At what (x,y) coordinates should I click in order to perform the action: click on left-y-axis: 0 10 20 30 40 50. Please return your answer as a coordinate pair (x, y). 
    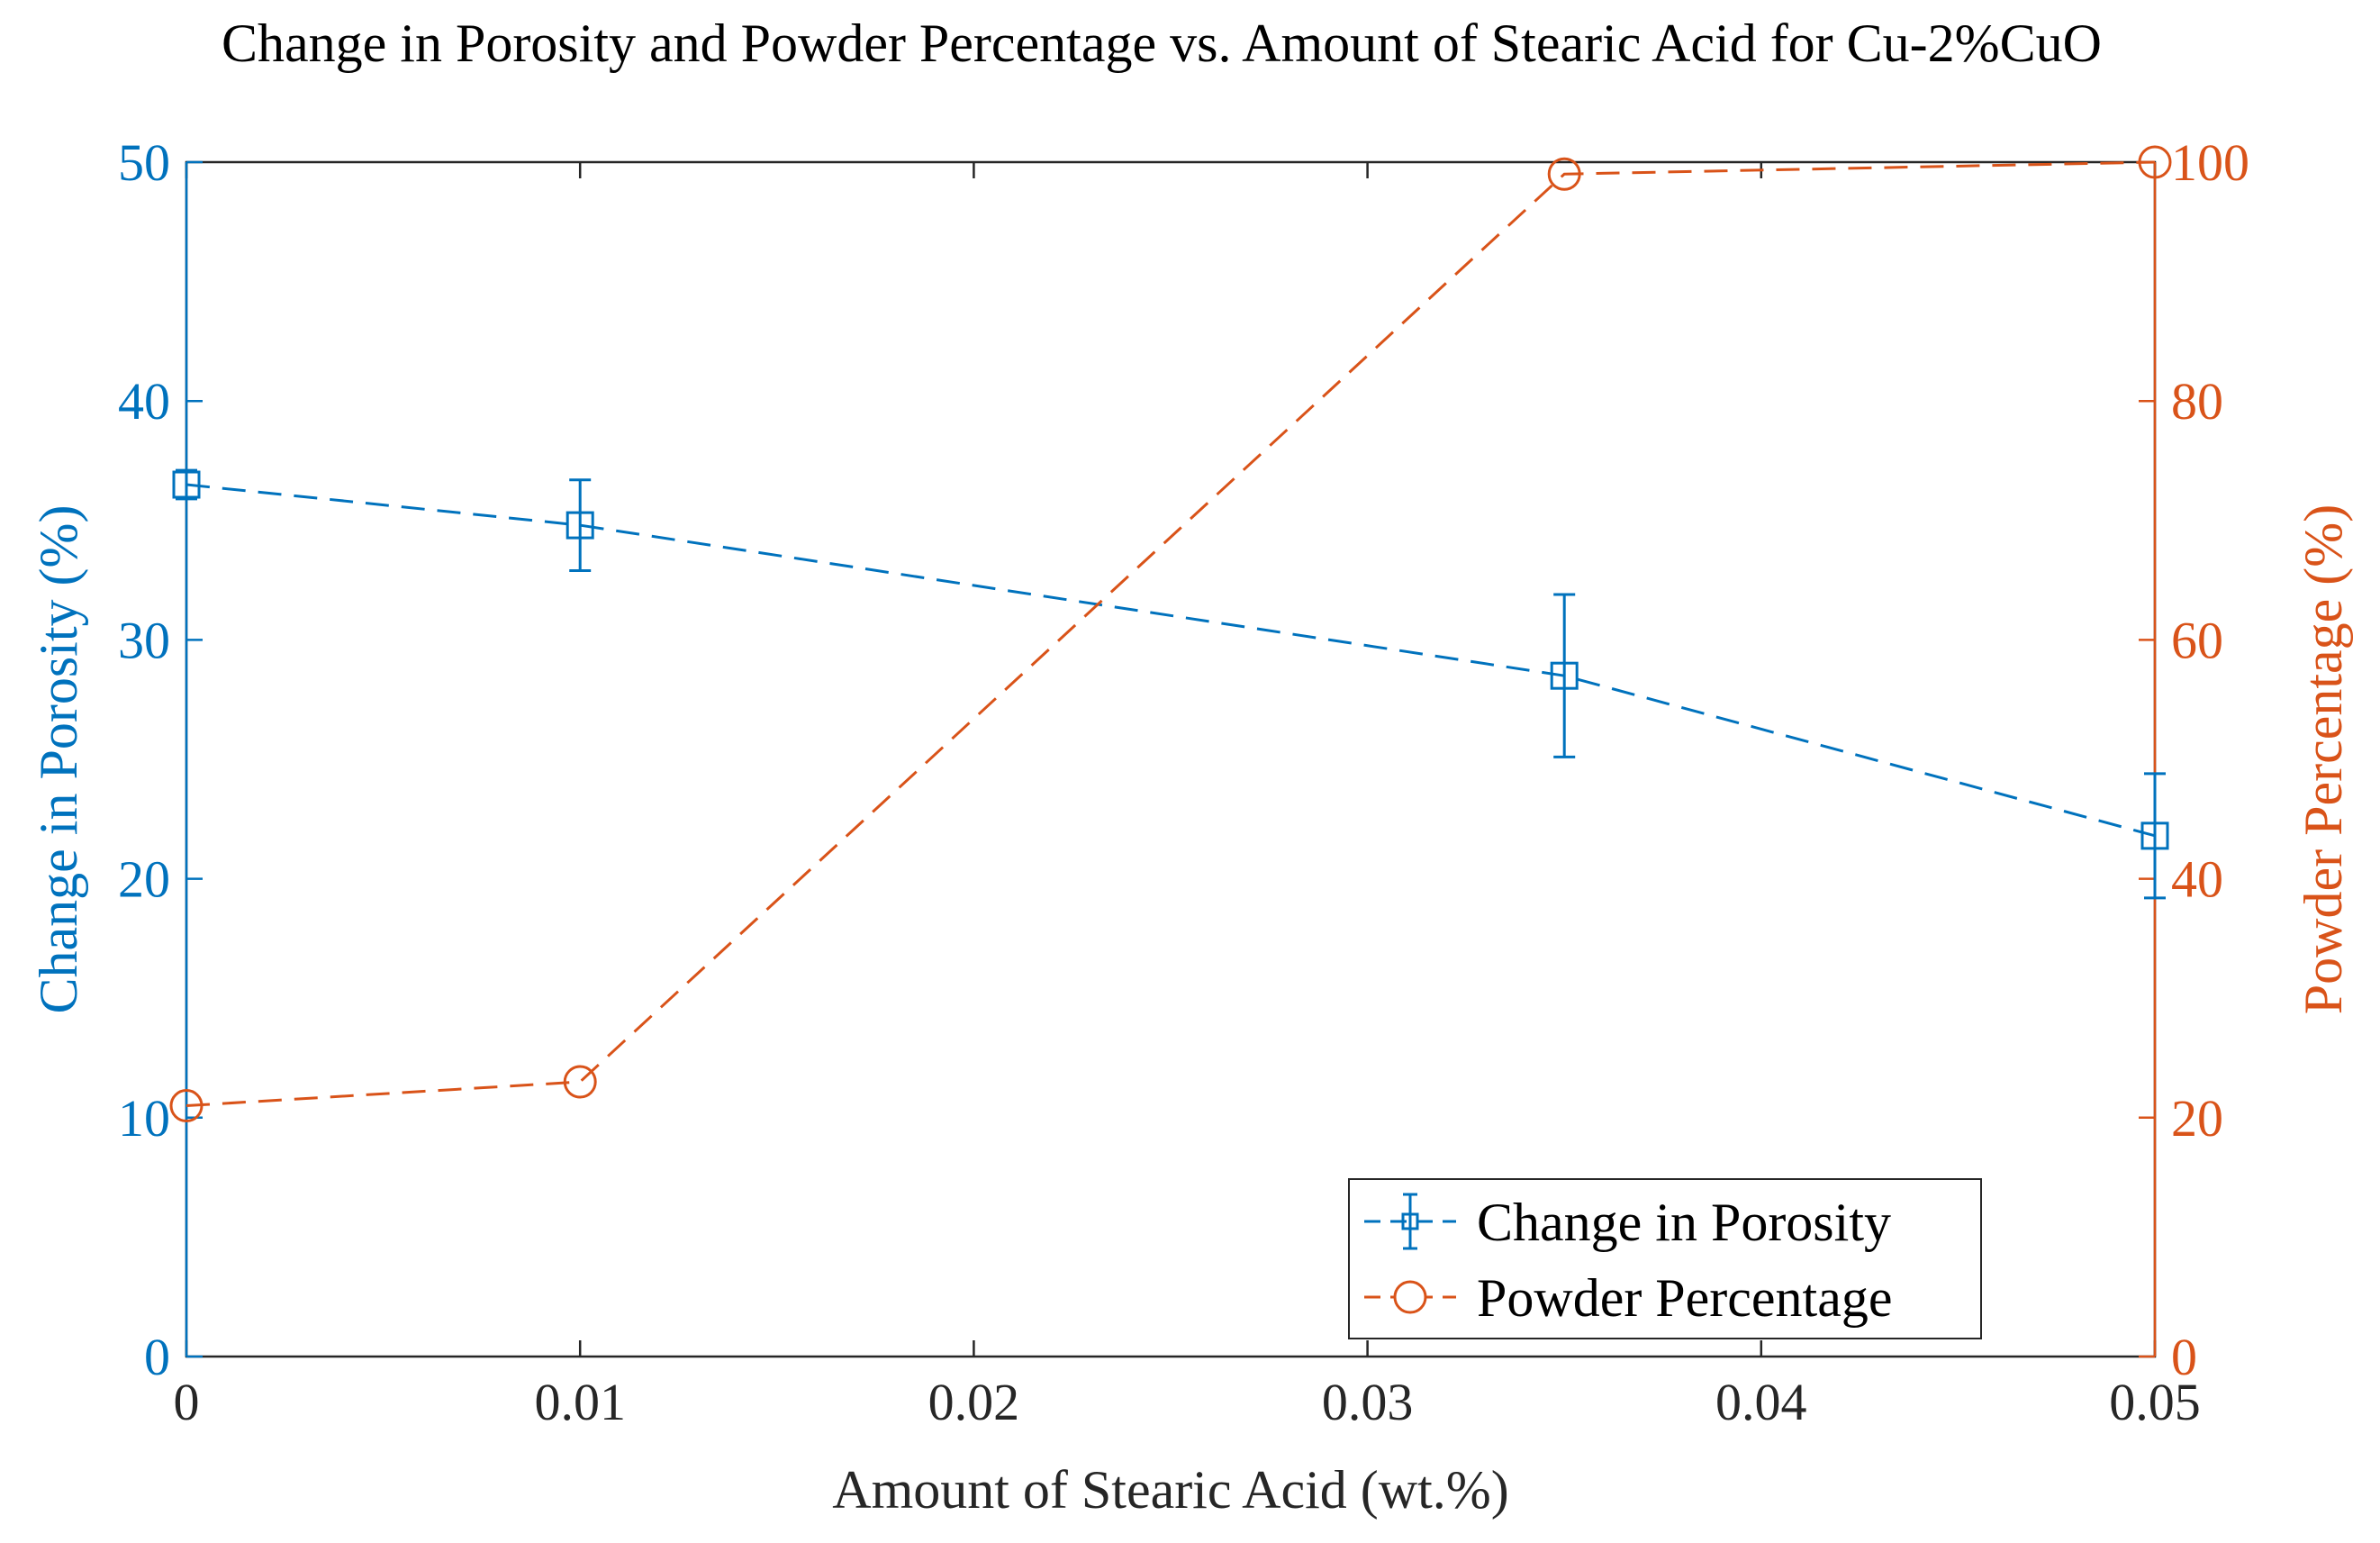
    Looking at the image, I should click on (161, 759).